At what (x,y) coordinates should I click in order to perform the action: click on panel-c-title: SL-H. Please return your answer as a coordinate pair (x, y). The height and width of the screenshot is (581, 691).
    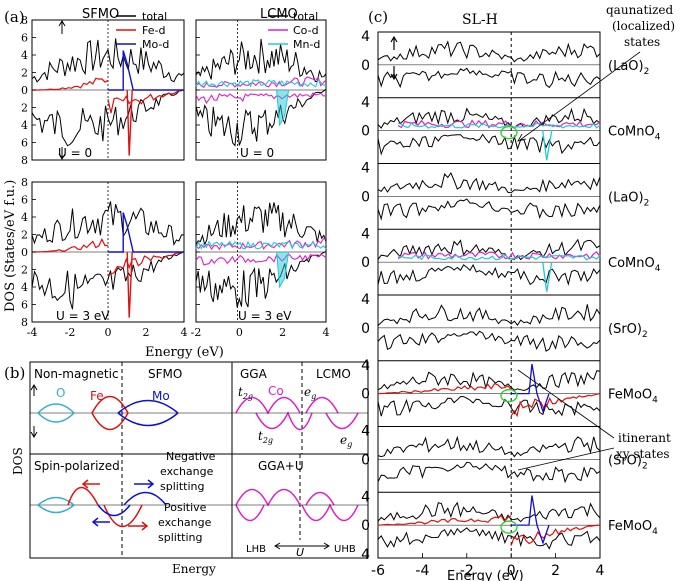
    Looking at the image, I should click on (480, 20).